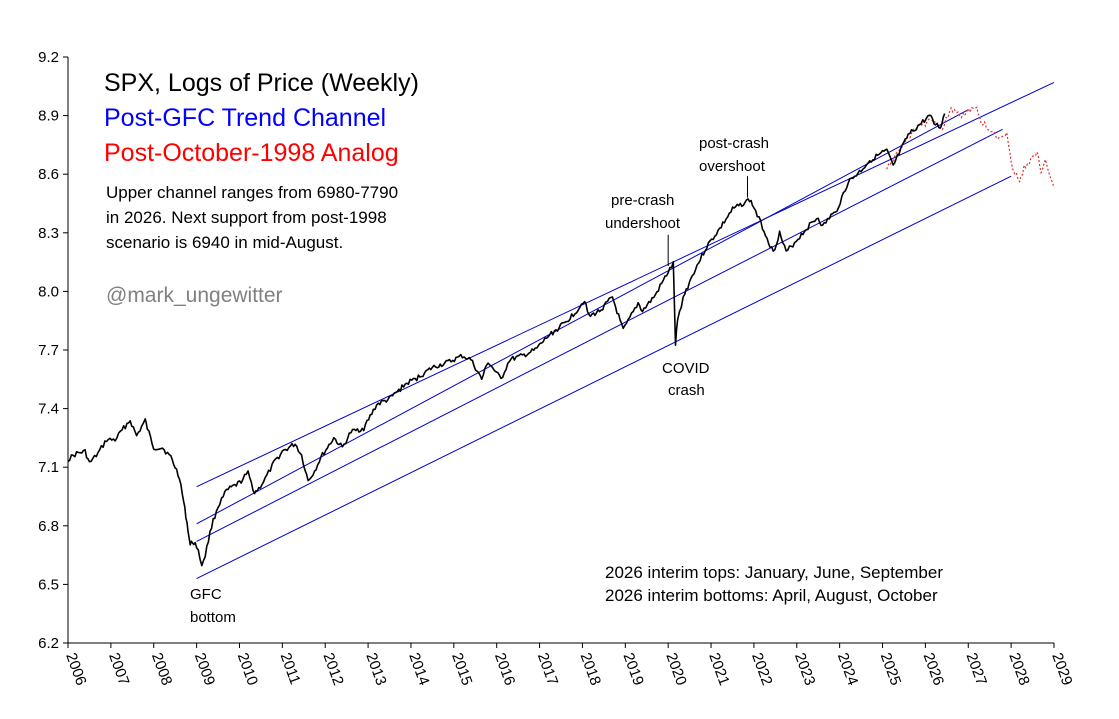 Image resolution: width=1119 pixels, height=719 pixels. Describe the element at coordinates (48, 174) in the screenshot. I see `y-tick-label: 8.6` at that location.